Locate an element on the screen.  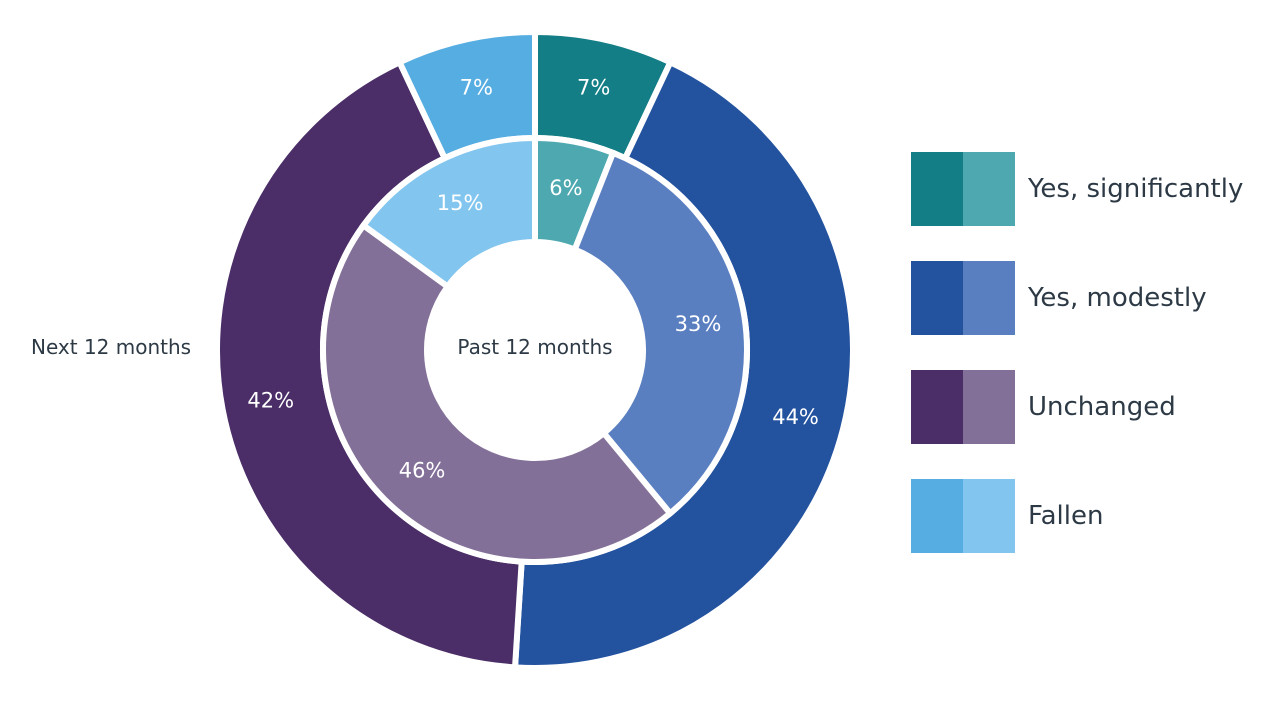
legend-item-unchanged: Unchanged is located at coordinates (1091, 407).